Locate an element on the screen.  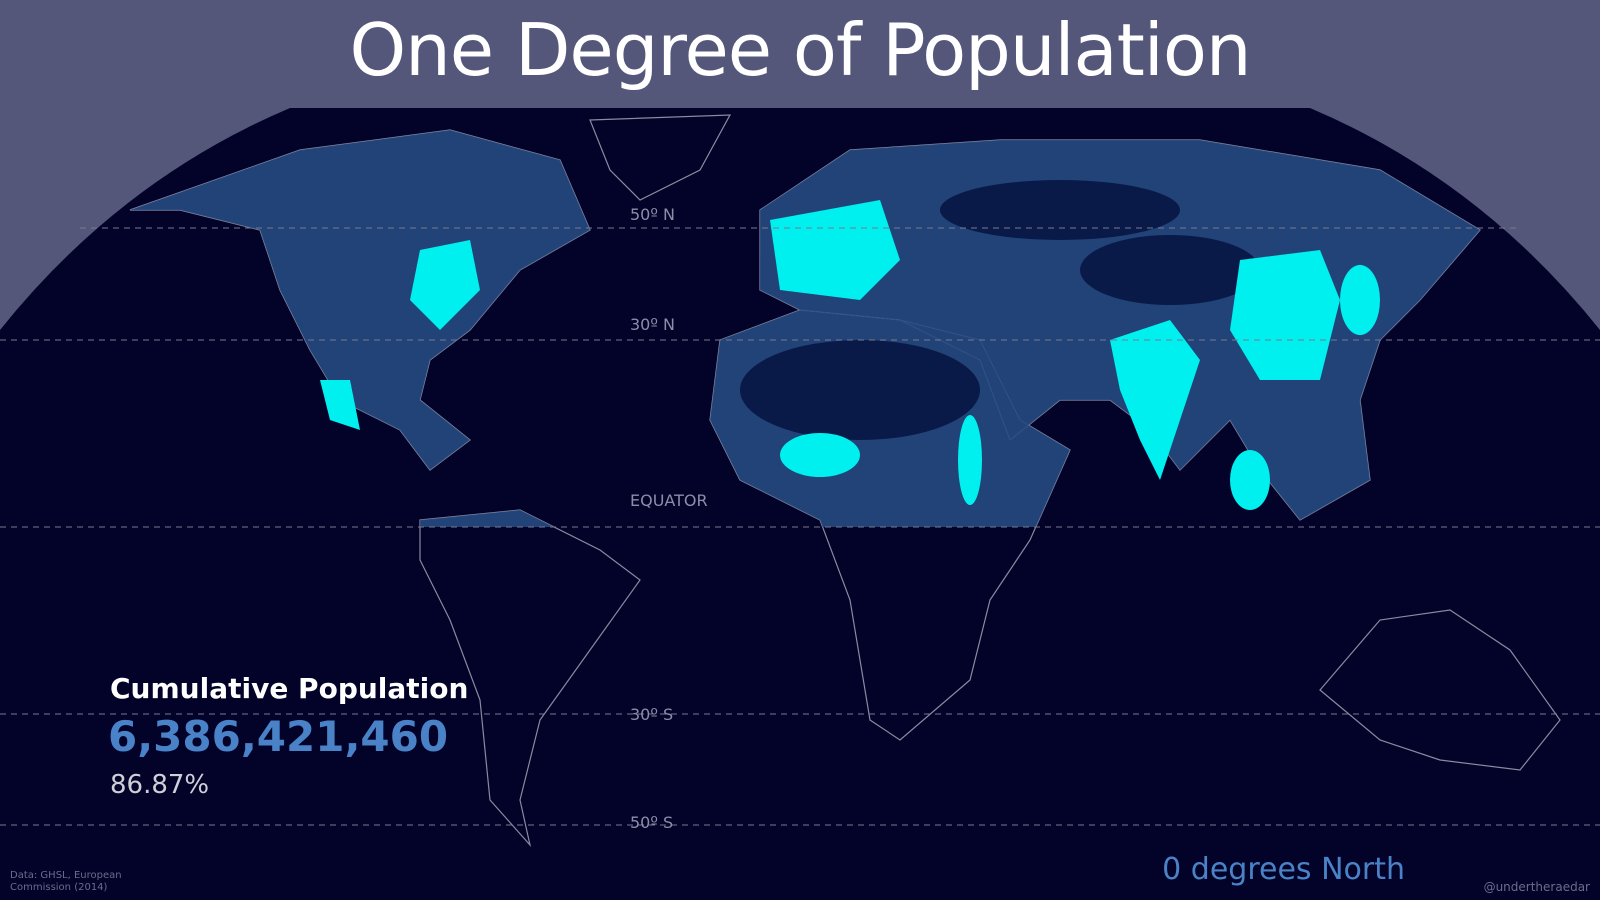
credit: @undertheraedar is located at coordinates (1536, 887).